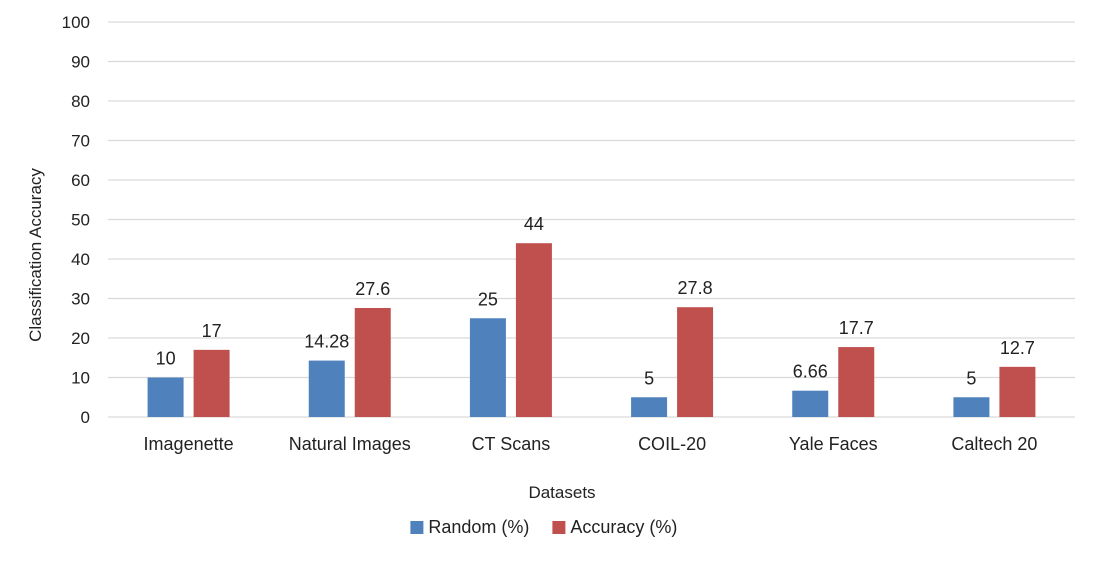 Image resolution: width=1098 pixels, height=564 pixels. What do you see at coordinates (561, 492) in the screenshot?
I see `x-axis-title: Datasets` at bounding box center [561, 492].